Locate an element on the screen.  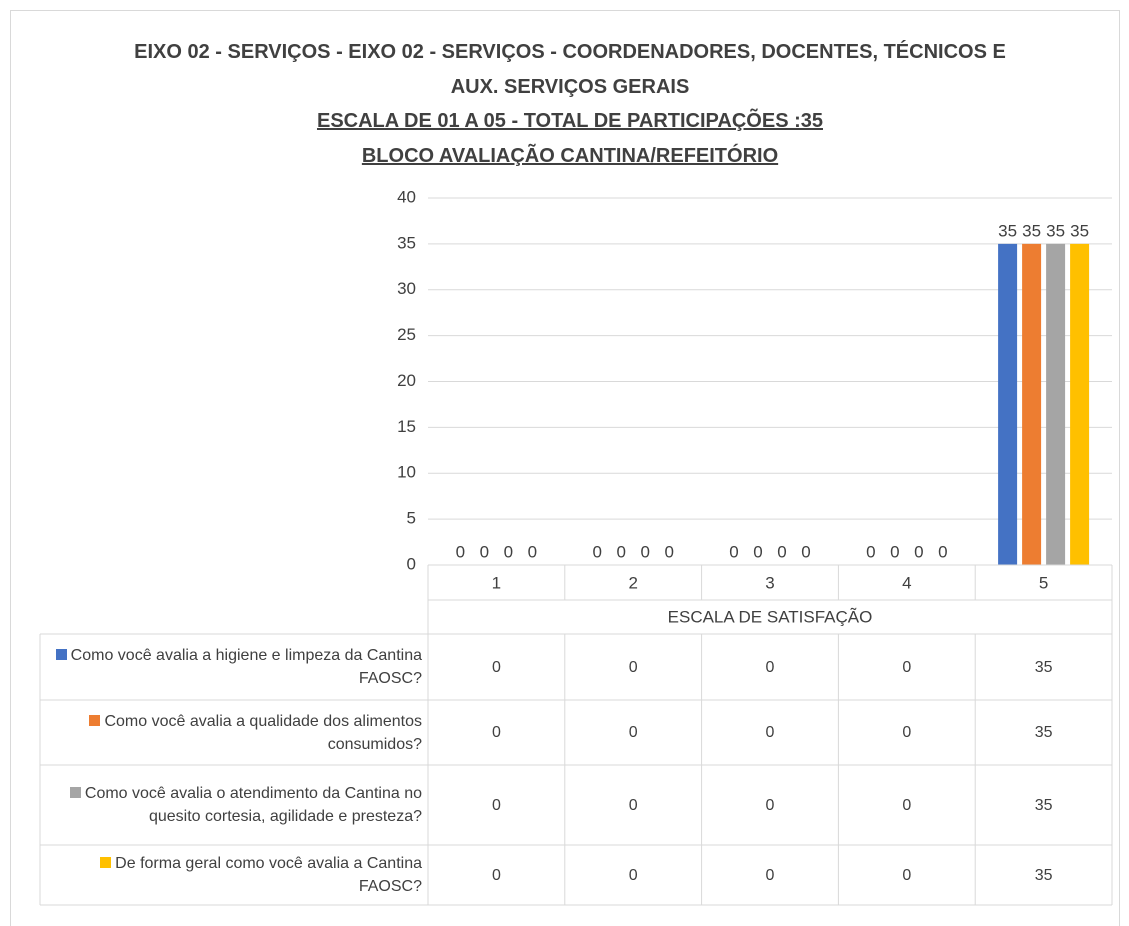
y-tick-label: 40 is located at coordinates (406, 196).